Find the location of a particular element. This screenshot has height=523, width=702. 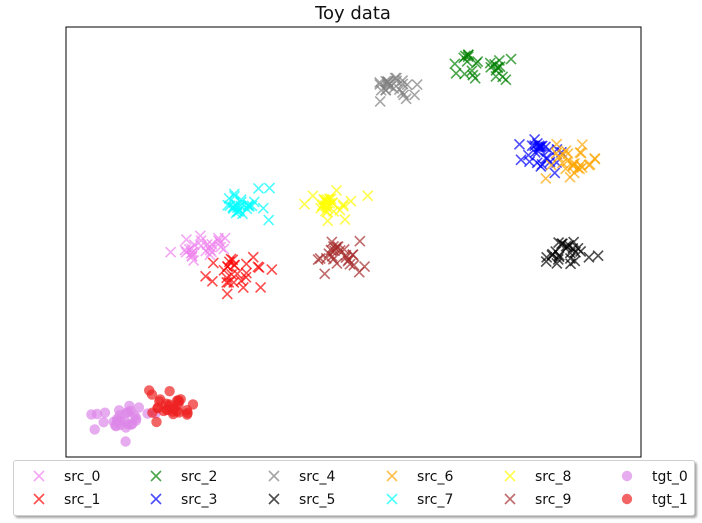

legend-label-src_1: src_1 is located at coordinates (82, 500).